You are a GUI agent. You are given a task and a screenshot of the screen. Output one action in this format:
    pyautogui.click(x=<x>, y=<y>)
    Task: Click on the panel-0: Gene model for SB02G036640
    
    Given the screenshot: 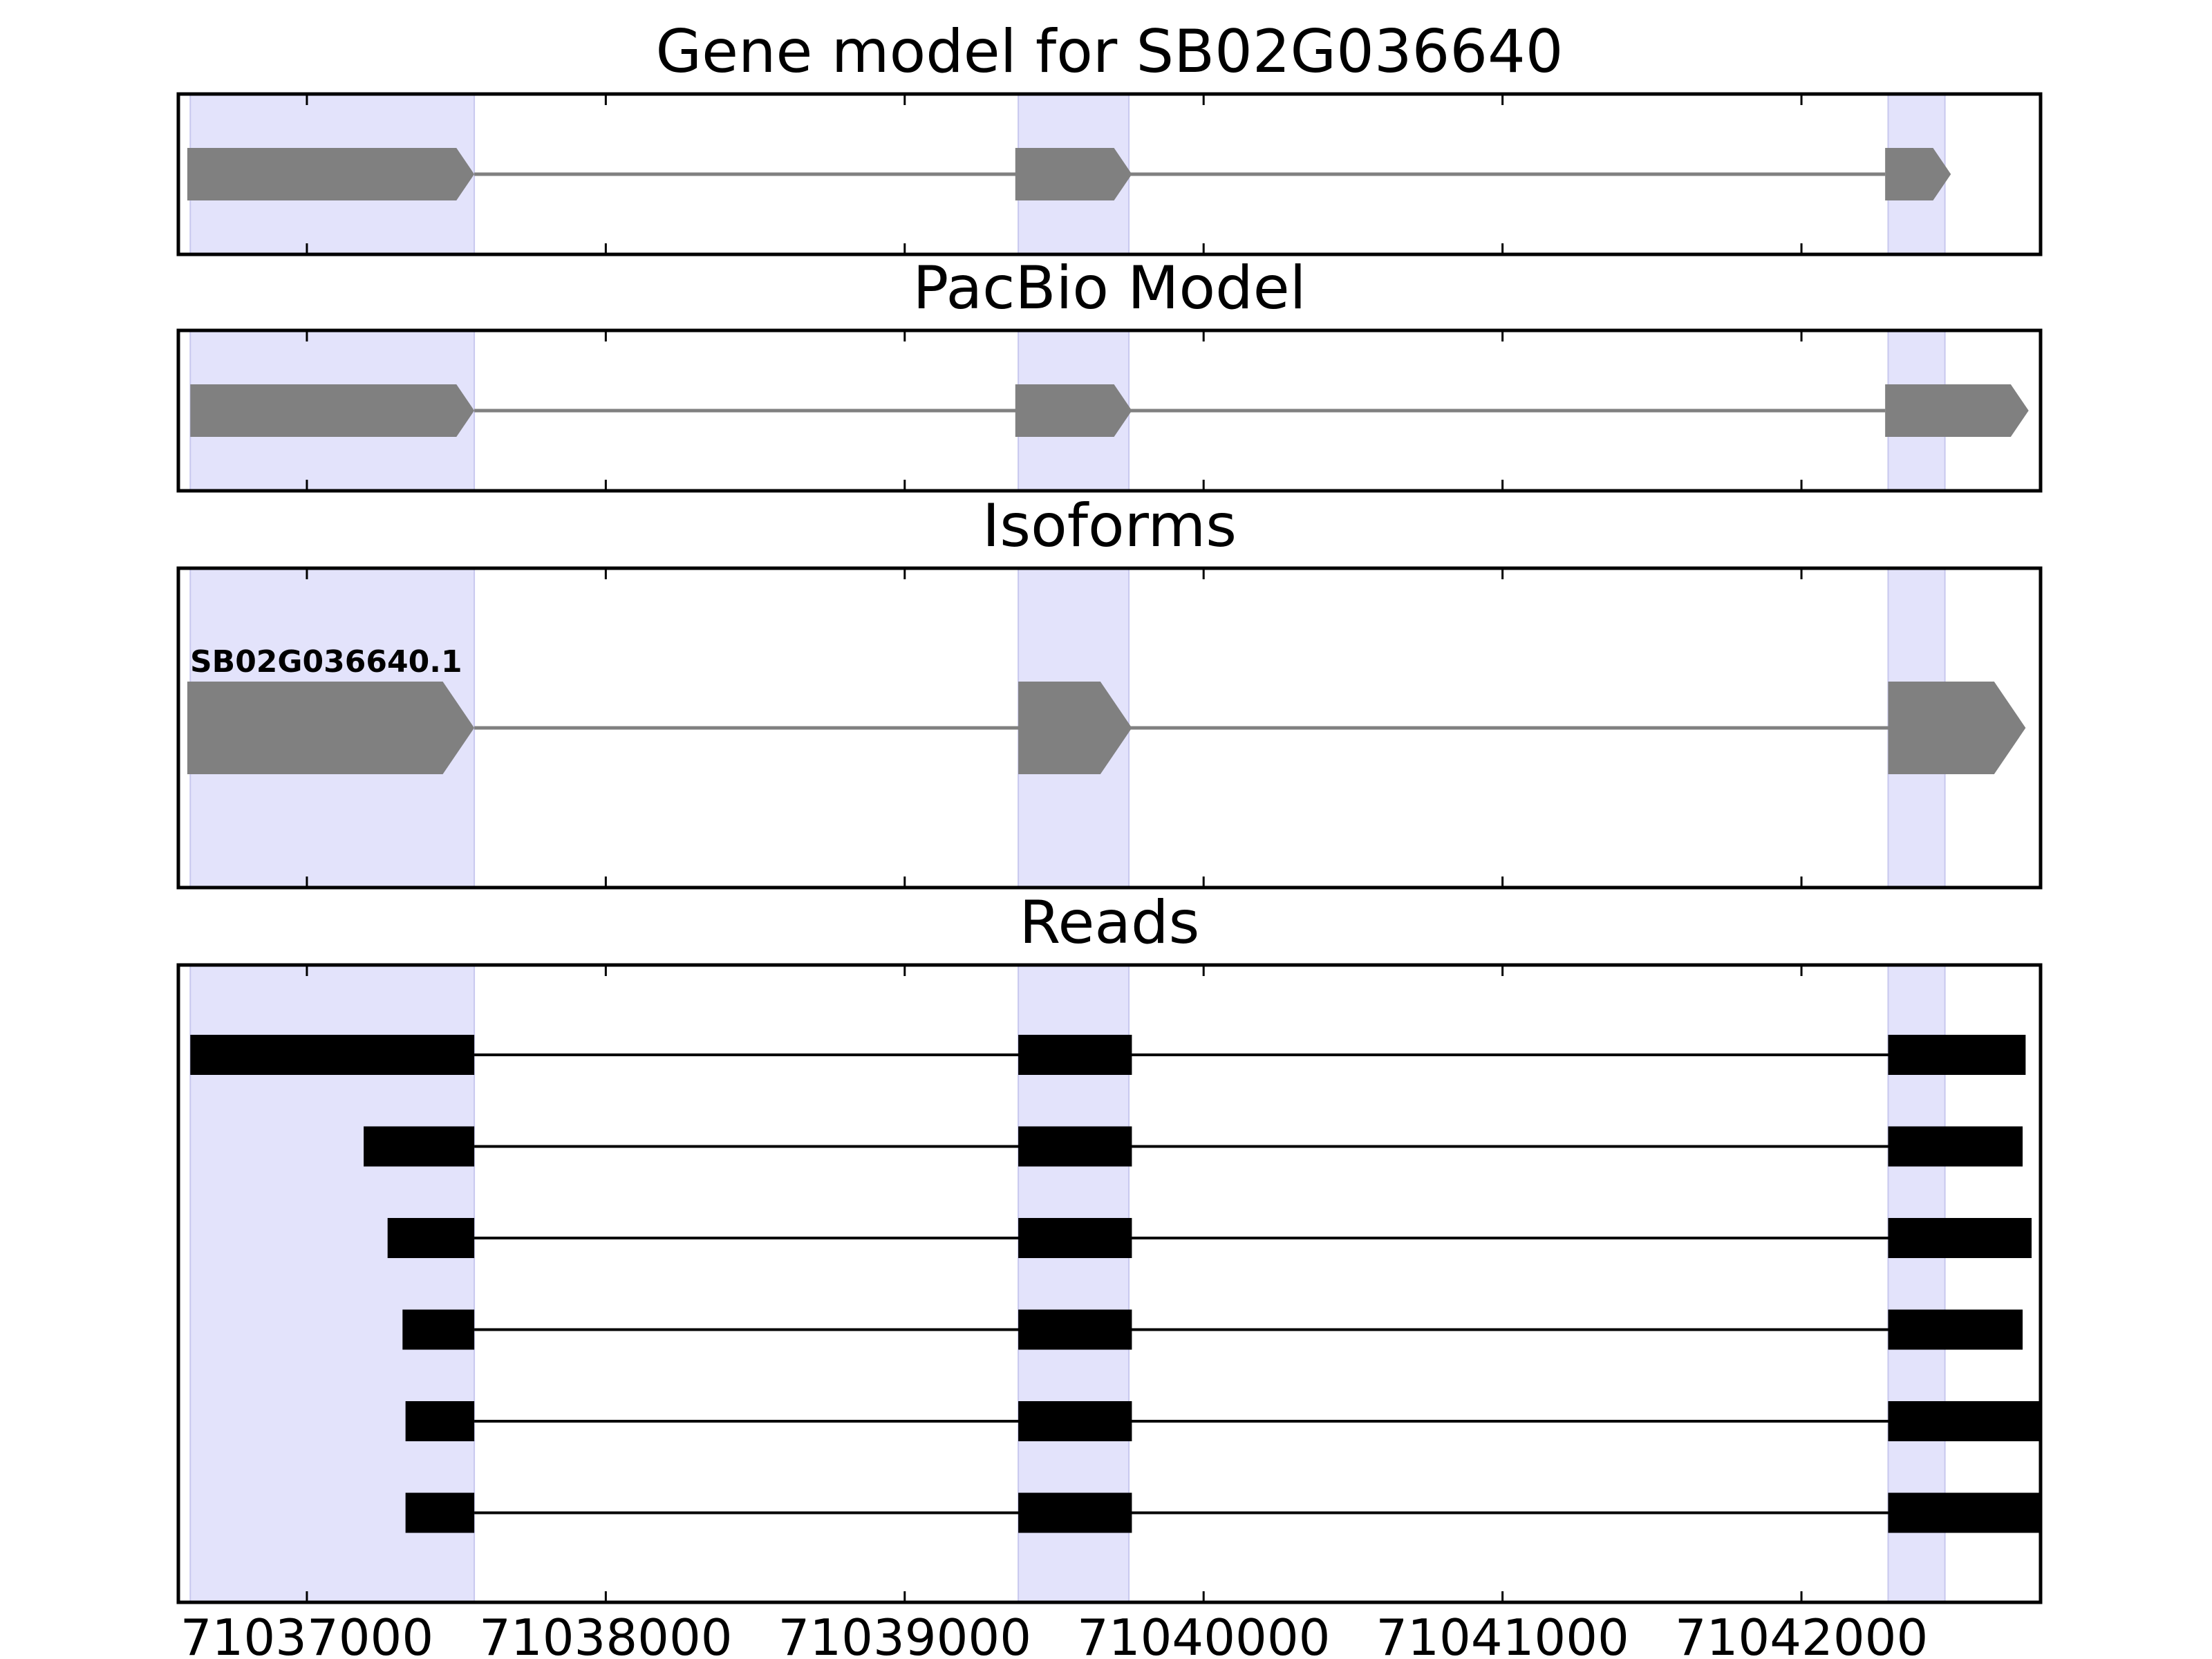 What is the action you would take?
    pyautogui.click(x=1110, y=136)
    